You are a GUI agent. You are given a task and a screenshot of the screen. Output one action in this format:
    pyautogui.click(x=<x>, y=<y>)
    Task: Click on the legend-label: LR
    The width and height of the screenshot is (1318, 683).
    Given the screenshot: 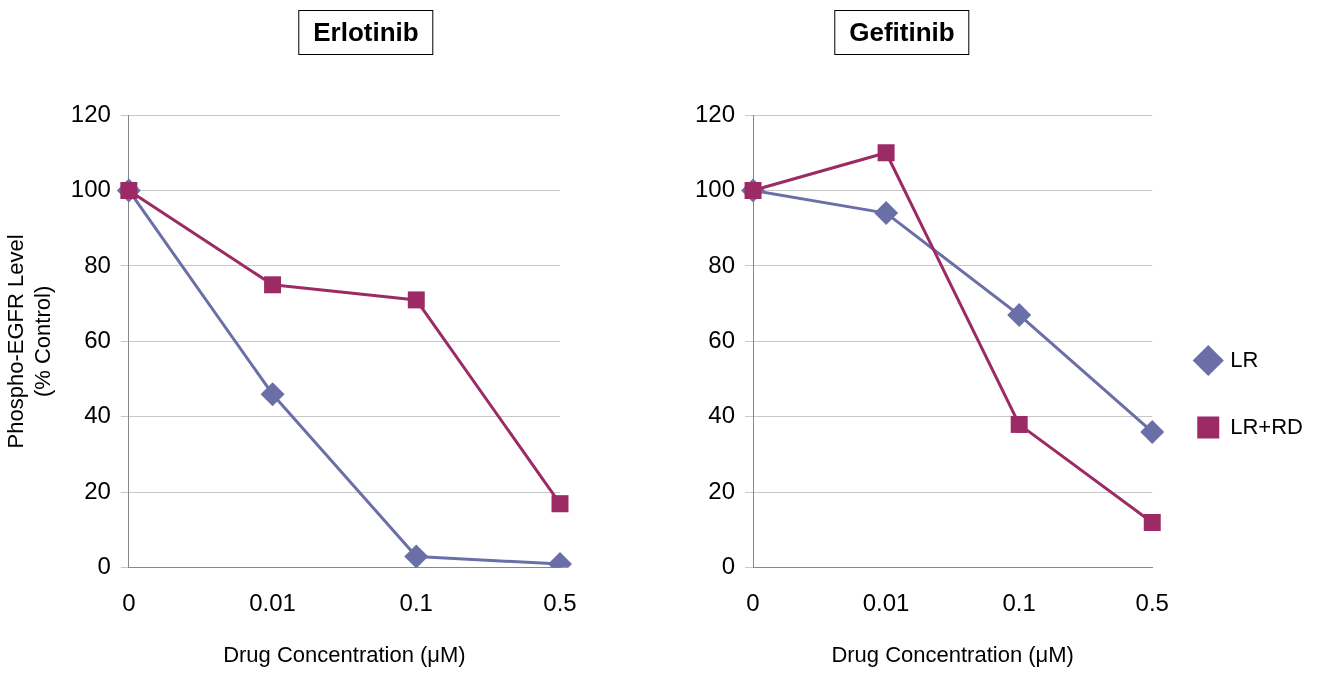 What is the action you would take?
    pyautogui.click(x=1244, y=359)
    